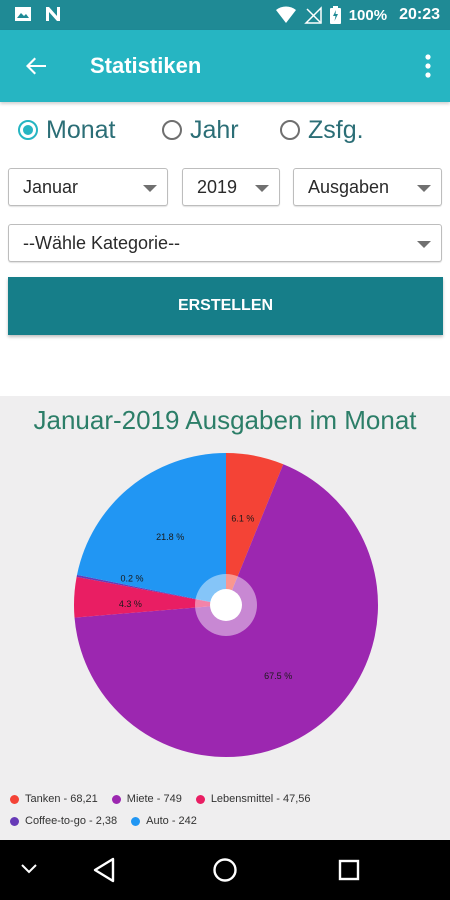 This screenshot has height=900, width=450. I want to click on clock: 20:23, so click(419, 14).